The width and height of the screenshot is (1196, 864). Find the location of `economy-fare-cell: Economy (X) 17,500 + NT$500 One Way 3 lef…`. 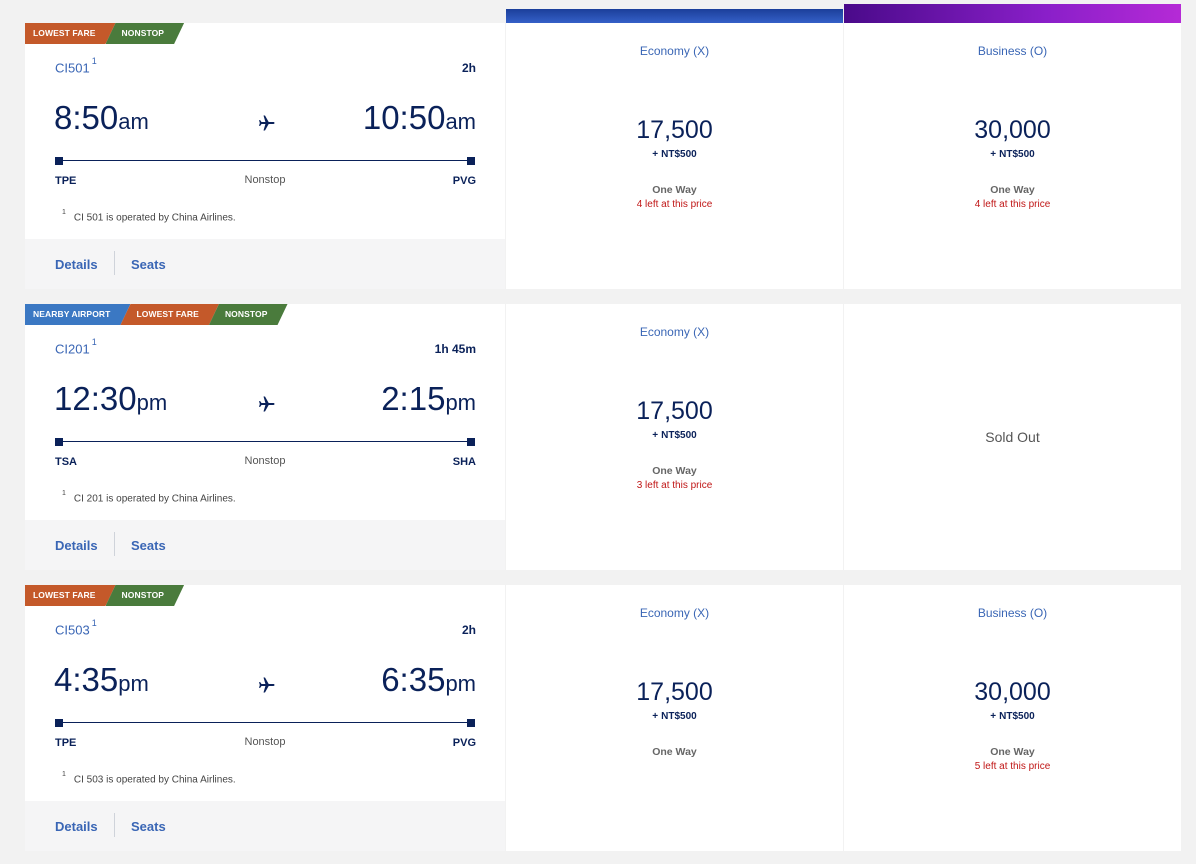

economy-fare-cell: Economy (X) 17,500 + NT$500 One Way 3 lef… is located at coordinates (674, 437).